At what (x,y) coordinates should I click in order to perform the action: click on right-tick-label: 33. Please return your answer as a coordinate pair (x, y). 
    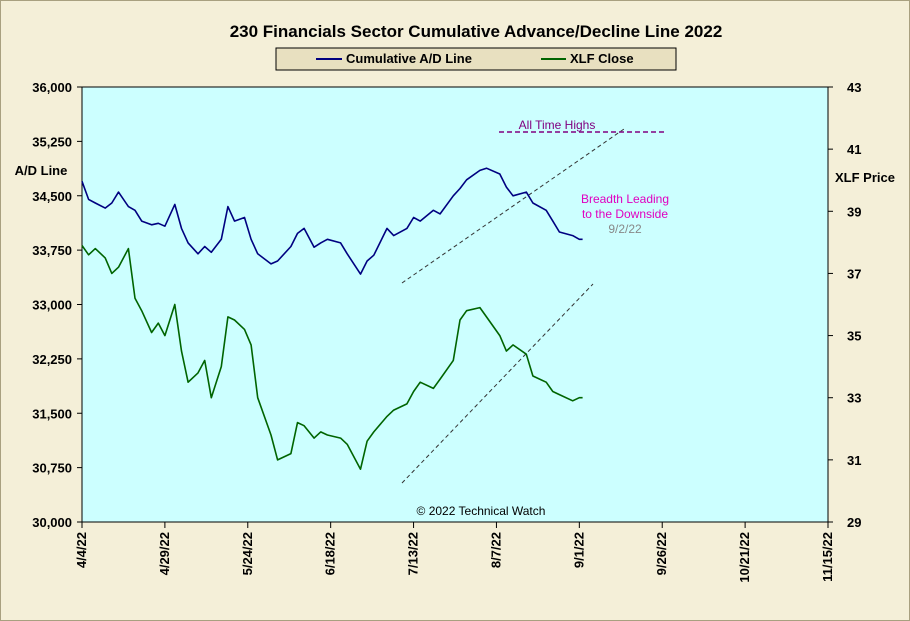
    Looking at the image, I should click on (854, 398).